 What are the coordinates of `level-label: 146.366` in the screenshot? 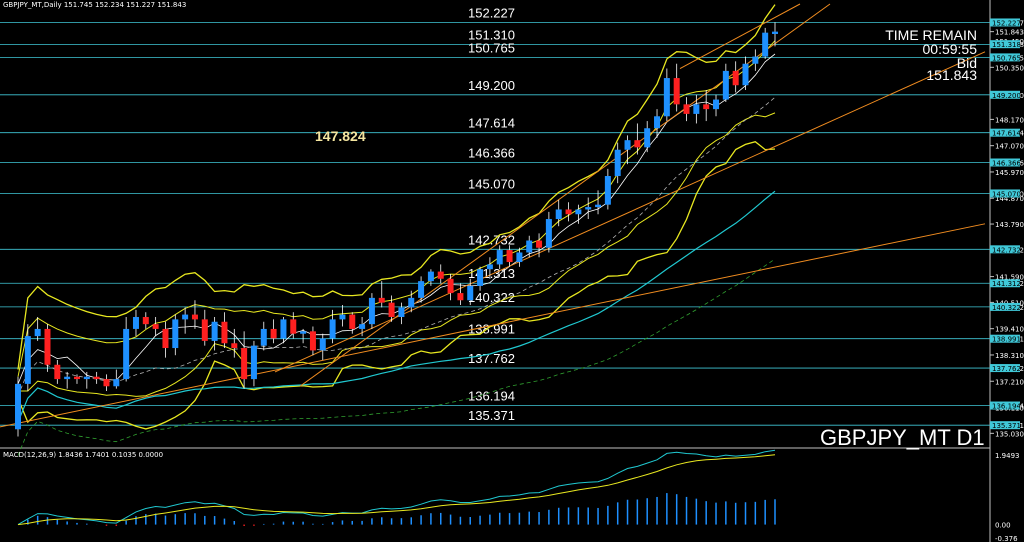 It's located at (491, 152).